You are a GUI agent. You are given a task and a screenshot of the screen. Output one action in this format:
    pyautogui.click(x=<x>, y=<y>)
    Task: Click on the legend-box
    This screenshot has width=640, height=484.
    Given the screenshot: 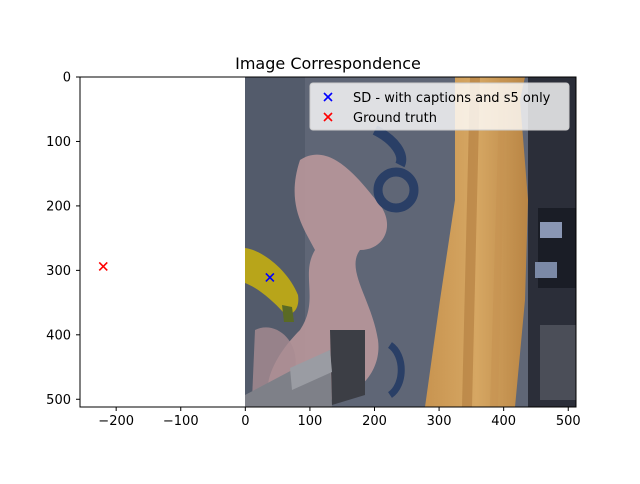 What is the action you would take?
    pyautogui.click(x=439, y=106)
    